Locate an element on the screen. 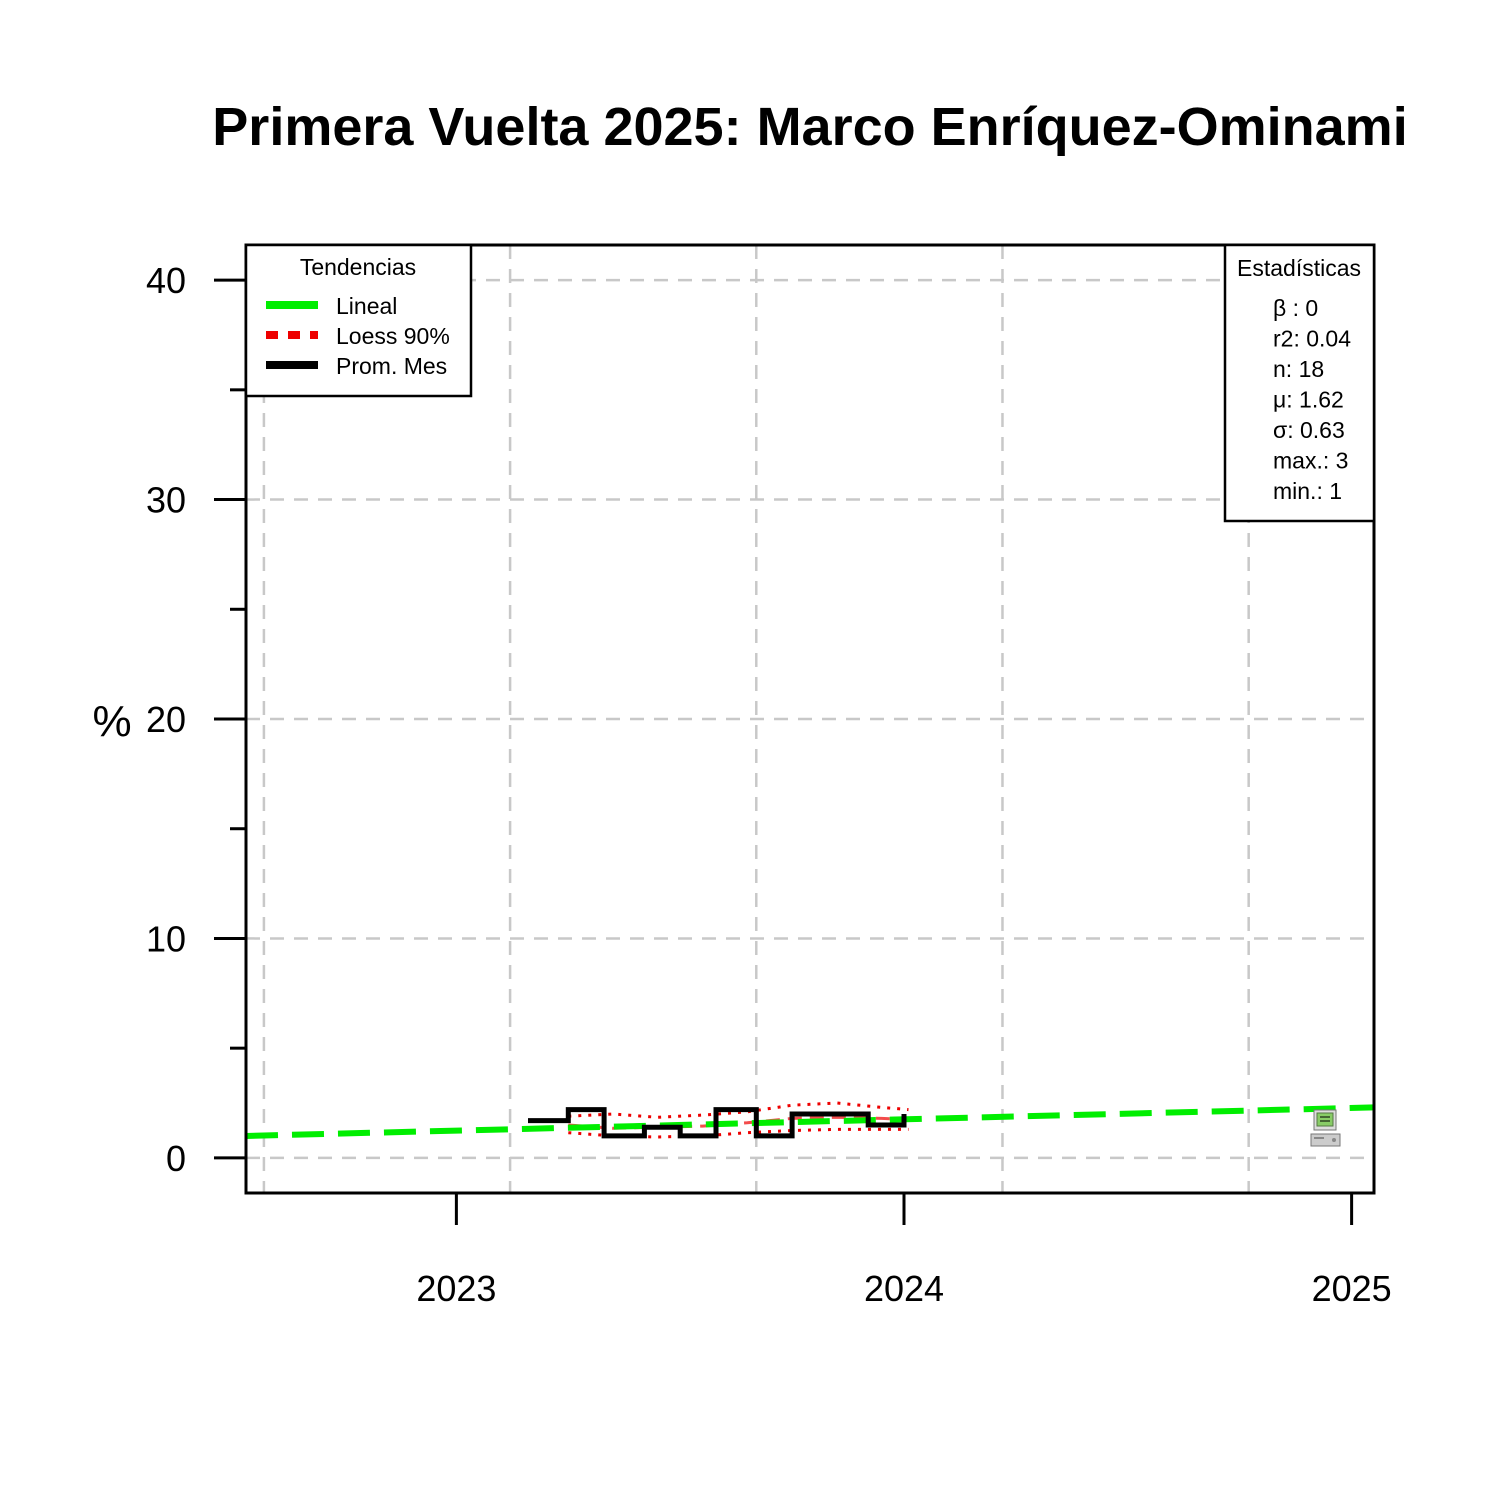 This screenshot has width=1500, height=1500. stats-line: n: 18 is located at coordinates (1298, 369).